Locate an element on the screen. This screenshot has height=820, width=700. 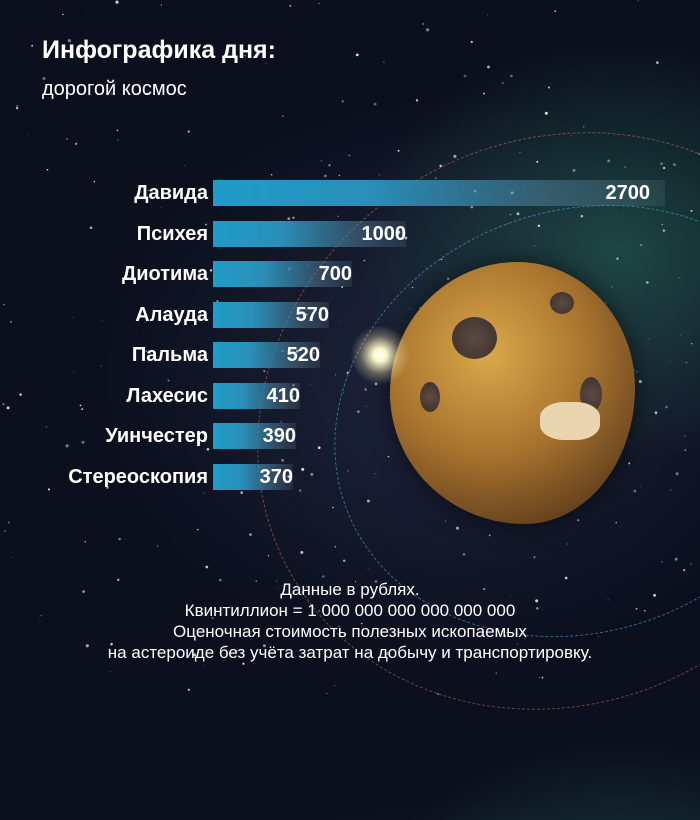
value-label: 390 is located at coordinates (279, 436).